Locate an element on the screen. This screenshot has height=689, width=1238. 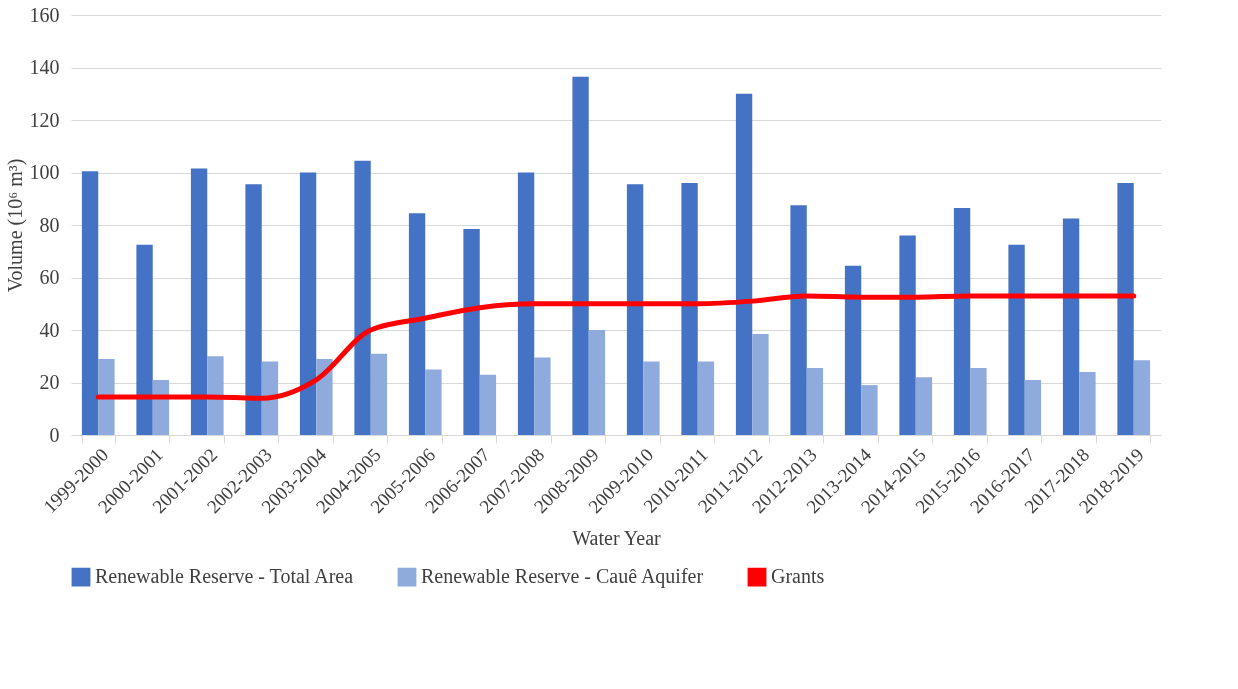
y-tick-label: 80 is located at coordinates (49, 224).